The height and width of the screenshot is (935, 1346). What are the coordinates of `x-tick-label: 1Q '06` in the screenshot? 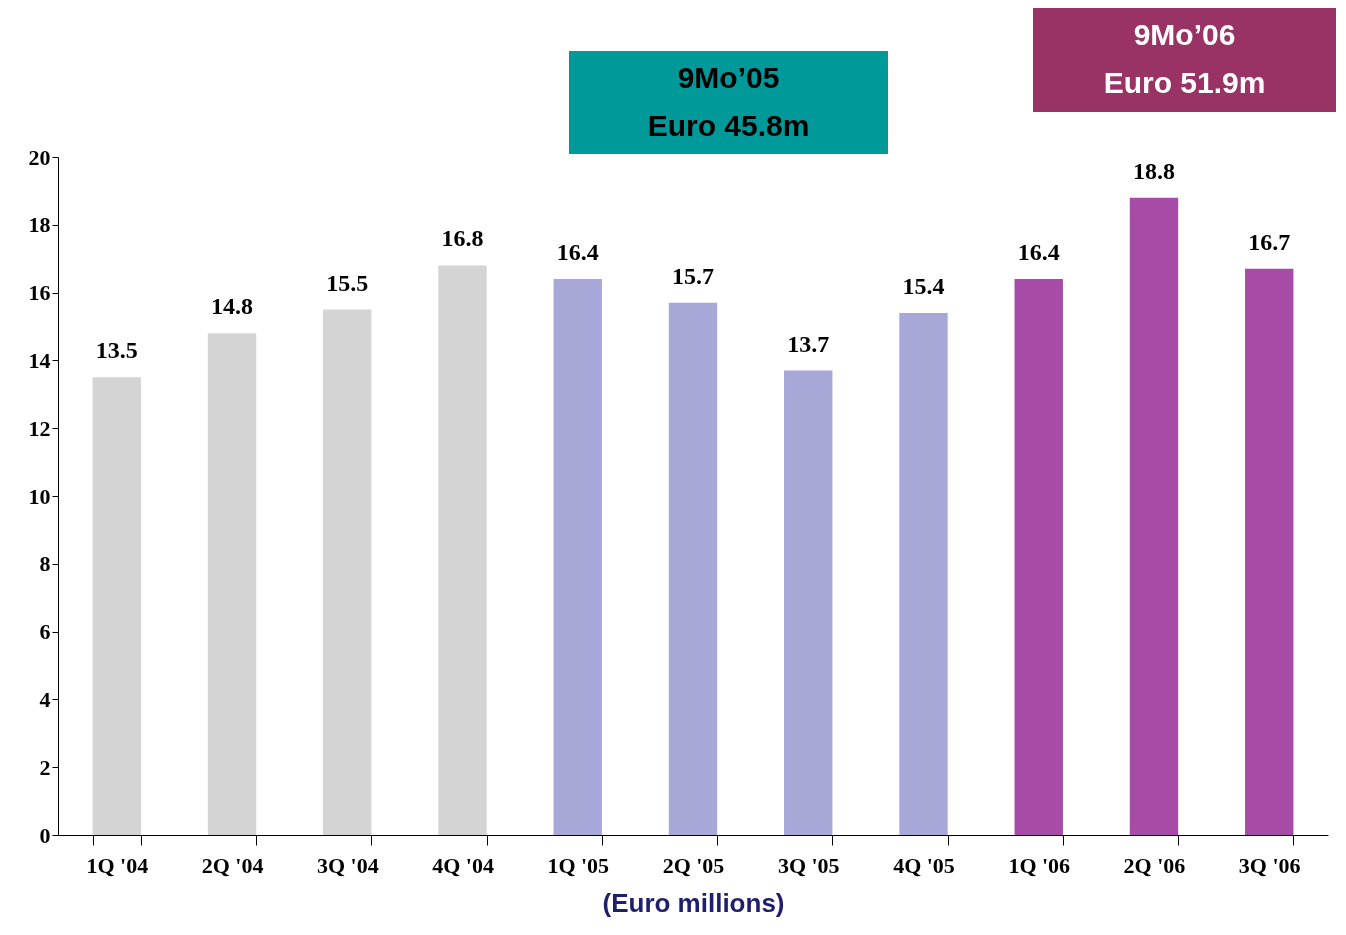 It's located at (1039, 865).